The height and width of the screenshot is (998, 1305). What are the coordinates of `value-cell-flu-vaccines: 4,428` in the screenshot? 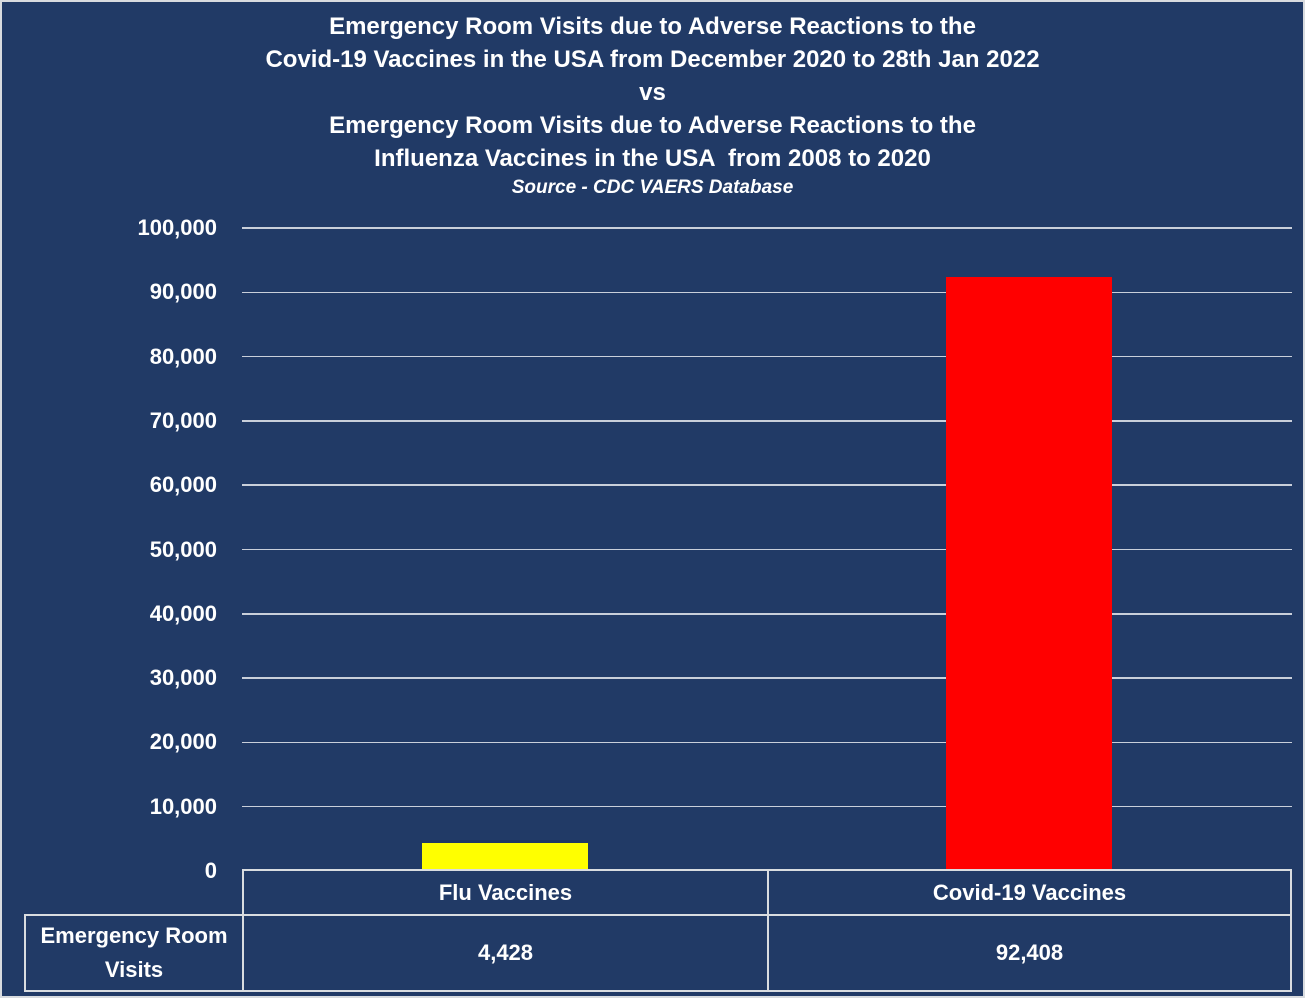 It's located at (505, 952).